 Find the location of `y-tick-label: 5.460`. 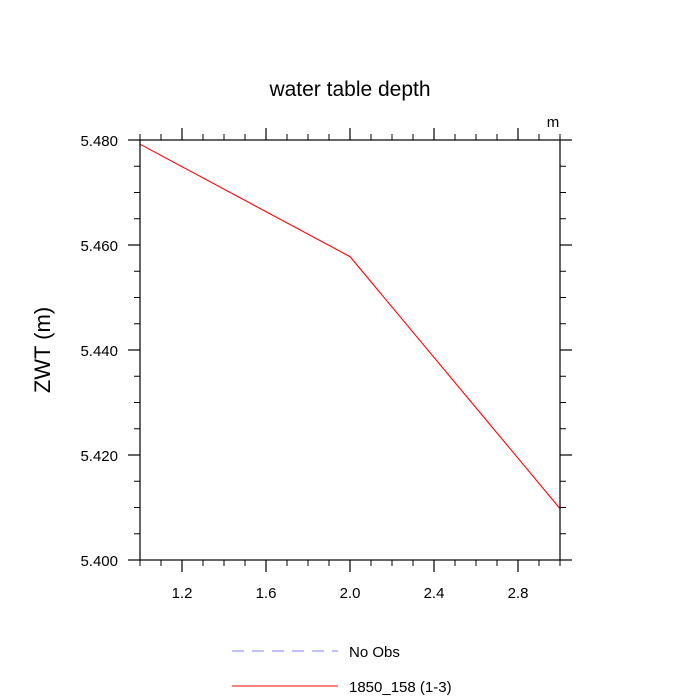

y-tick-label: 5.460 is located at coordinates (99, 246).